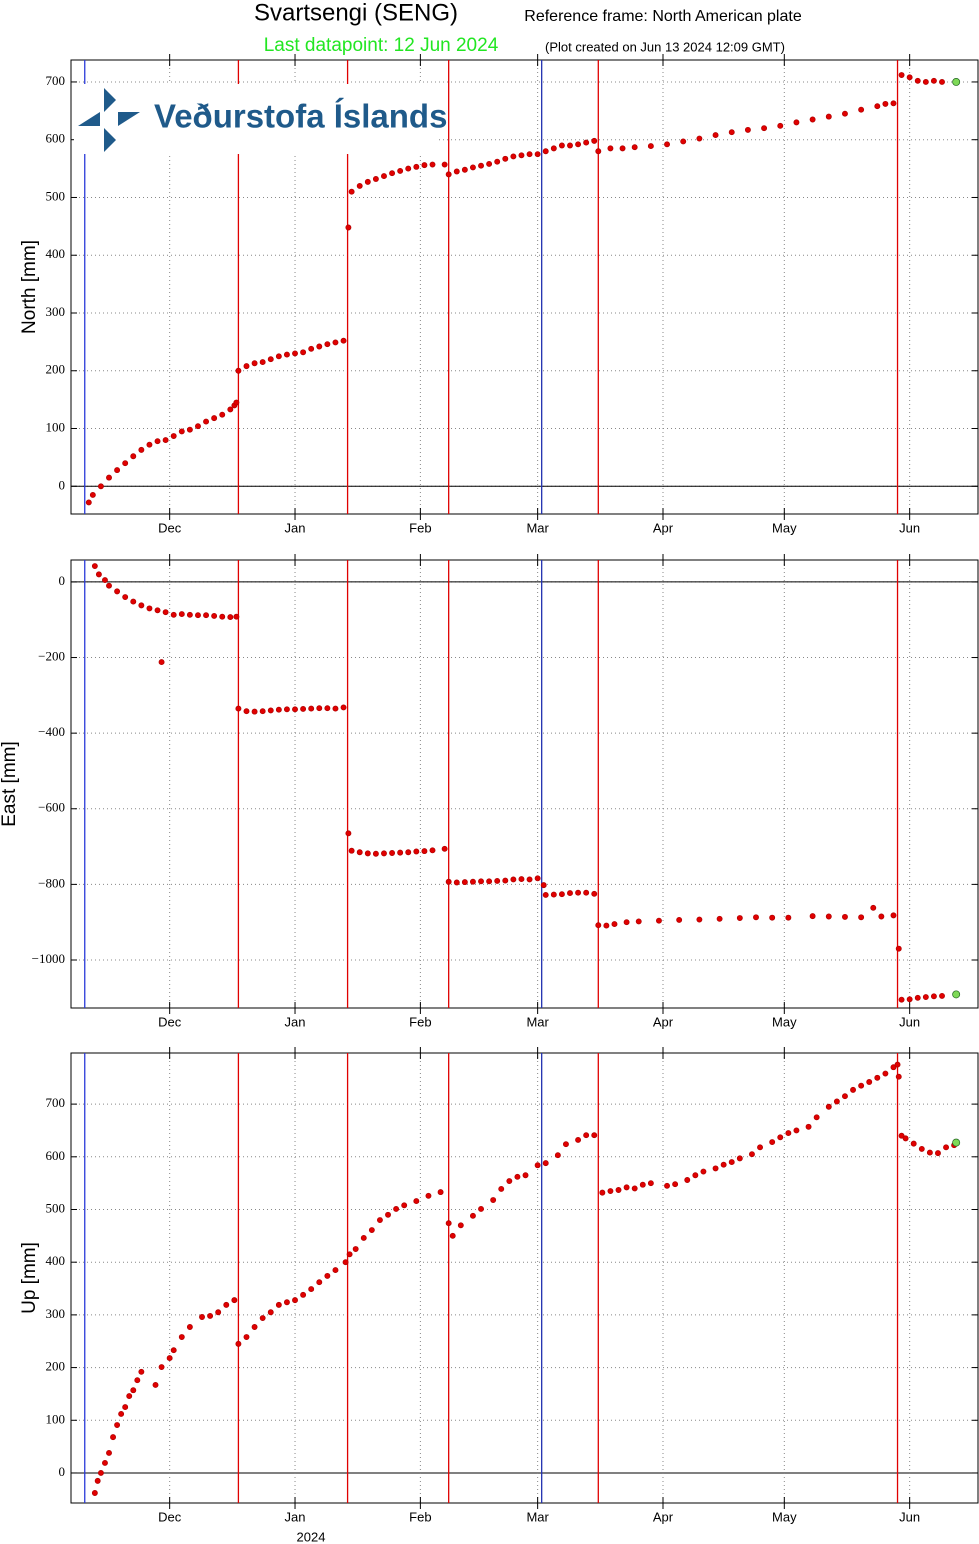 Image resolution: width=979 pixels, height=1544 pixels. Describe the element at coordinates (420, 1021) in the screenshot. I see `x-tick-label: Feb` at that location.